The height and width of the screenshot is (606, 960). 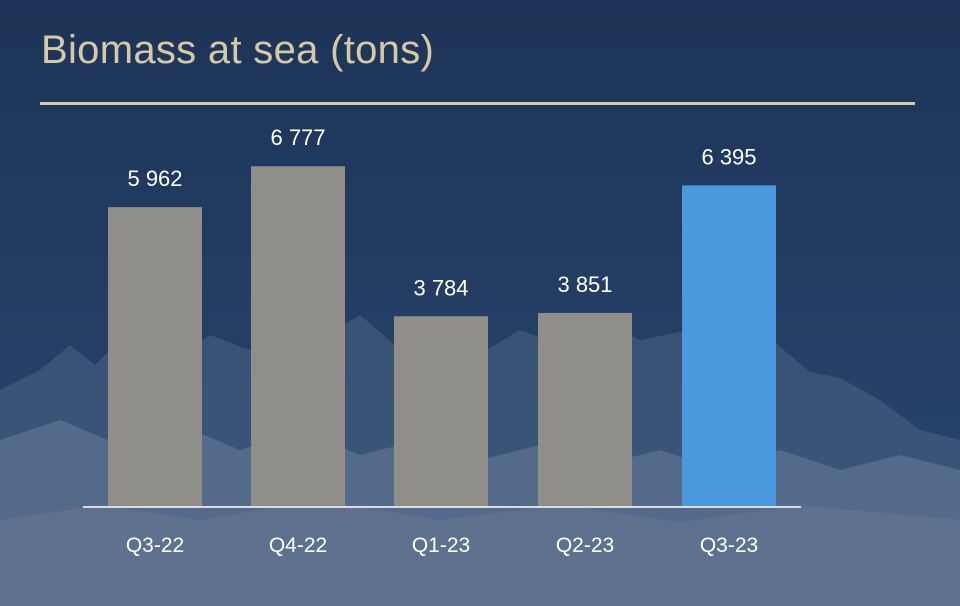 What do you see at coordinates (440, 287) in the screenshot?
I see `value-label: 3 784` at bounding box center [440, 287].